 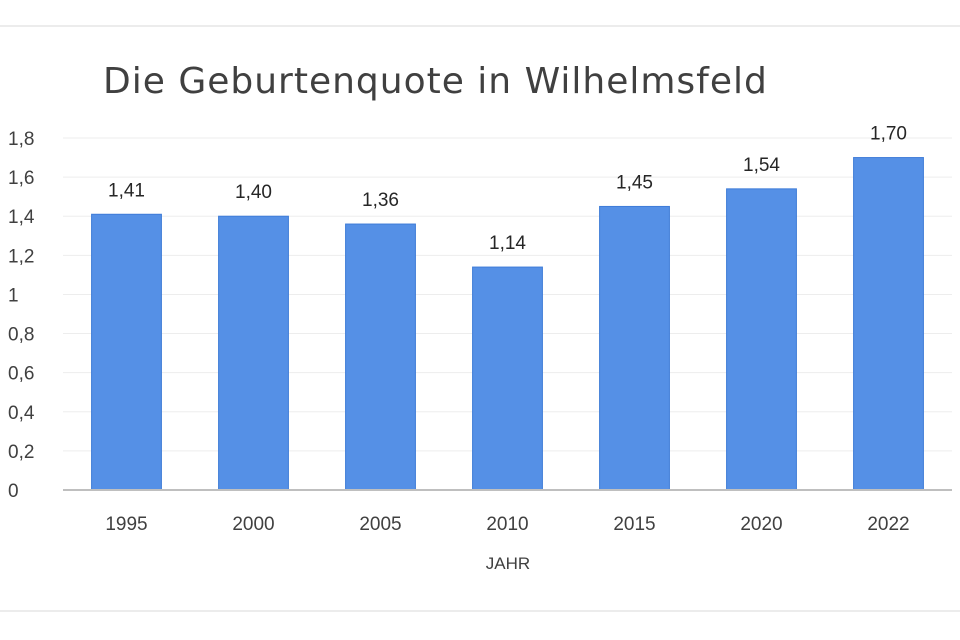 What do you see at coordinates (253, 524) in the screenshot?
I see `x-tick-label: 2000` at bounding box center [253, 524].